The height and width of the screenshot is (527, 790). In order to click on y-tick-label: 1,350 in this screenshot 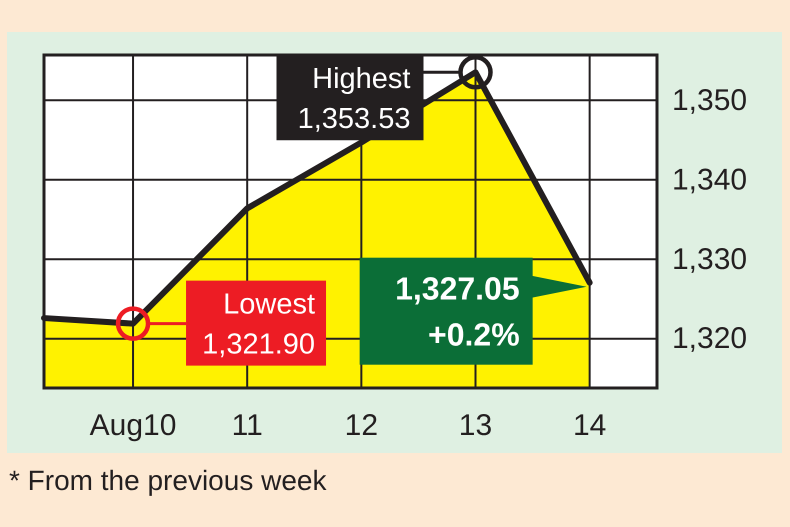, I will do `click(710, 100)`.